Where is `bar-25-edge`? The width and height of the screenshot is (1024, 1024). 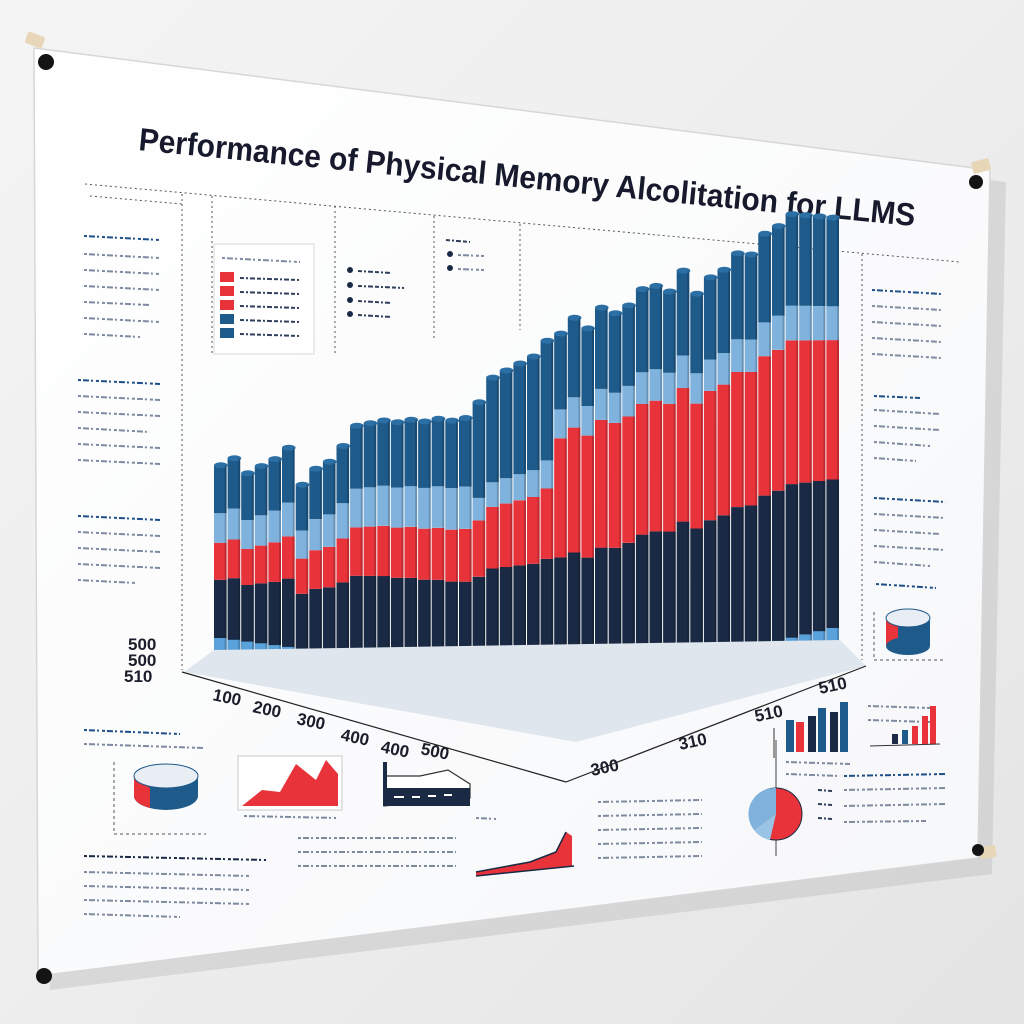
bar-25-edge is located at coordinates (552, 516).